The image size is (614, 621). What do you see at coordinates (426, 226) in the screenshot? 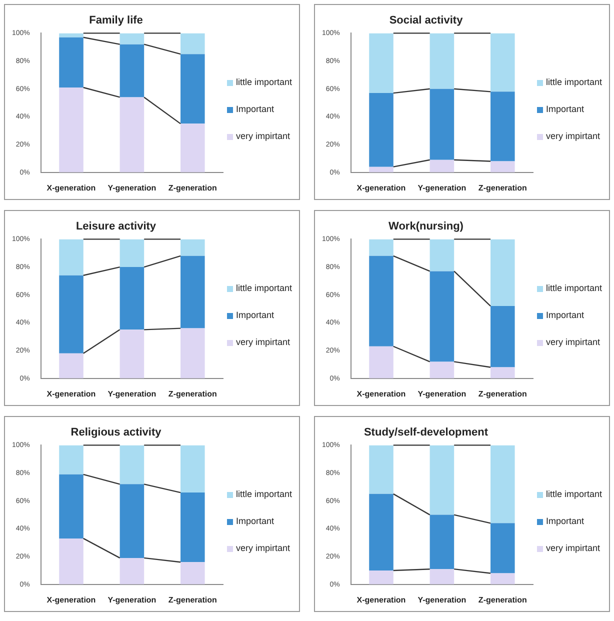
I see `chart-title: Work(nursing)` at bounding box center [426, 226].